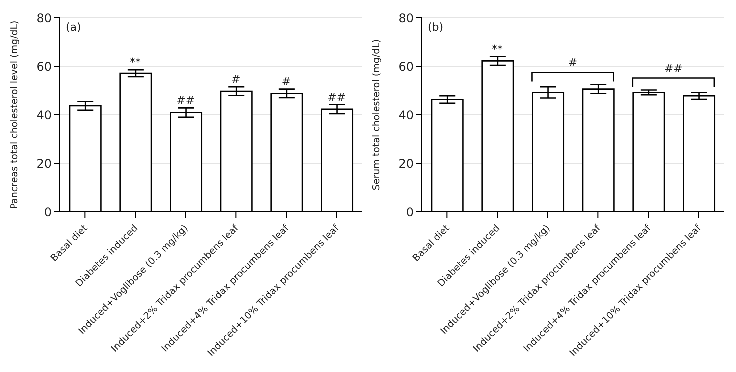 This screenshot has width=736, height=372. Describe the element at coordinates (376, 115) in the screenshot. I see `y-axis-title: Serum total cholesterol (mg/dL)` at that location.